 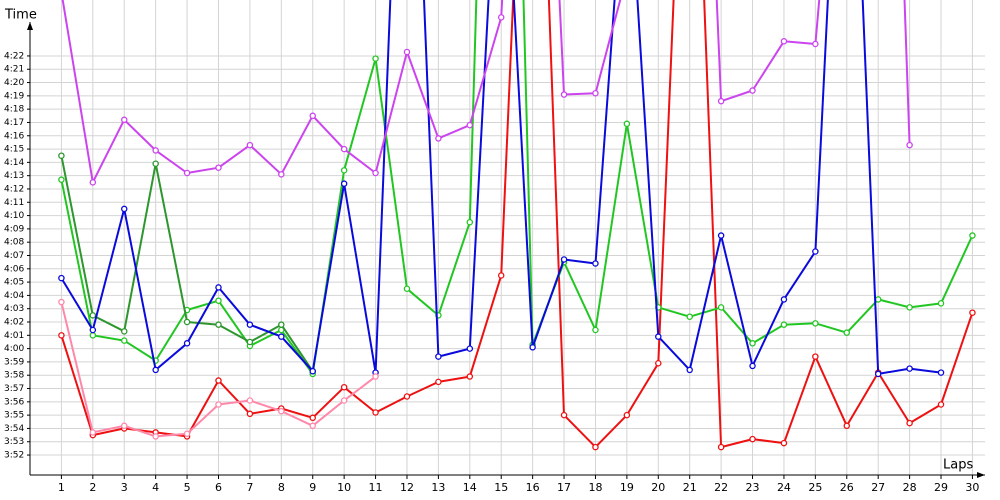 What do you see at coordinates (14, 216) in the screenshot?
I see `y-tick-label: 4:10` at bounding box center [14, 216].